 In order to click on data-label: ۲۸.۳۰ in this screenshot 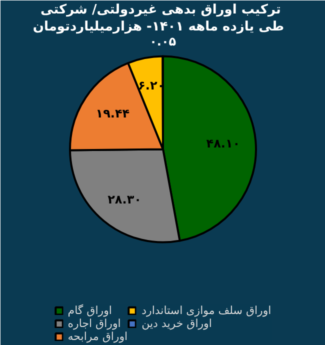, I will do `click(125, 199)`.